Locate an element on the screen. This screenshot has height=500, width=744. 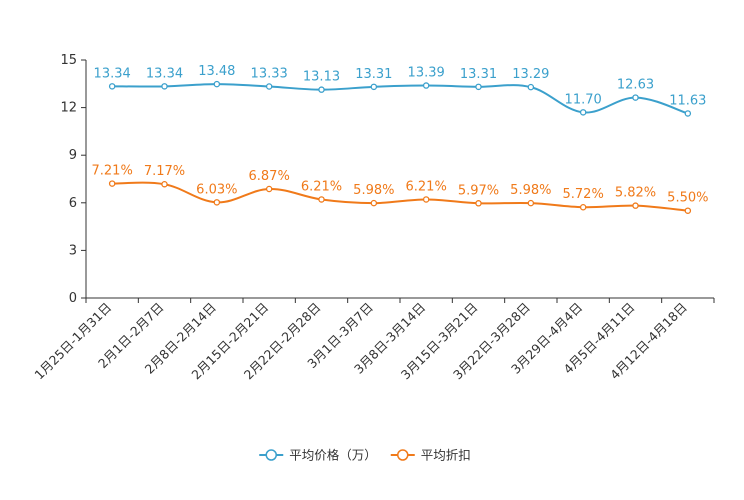
y-tick-label: 9 is located at coordinates (73, 155).